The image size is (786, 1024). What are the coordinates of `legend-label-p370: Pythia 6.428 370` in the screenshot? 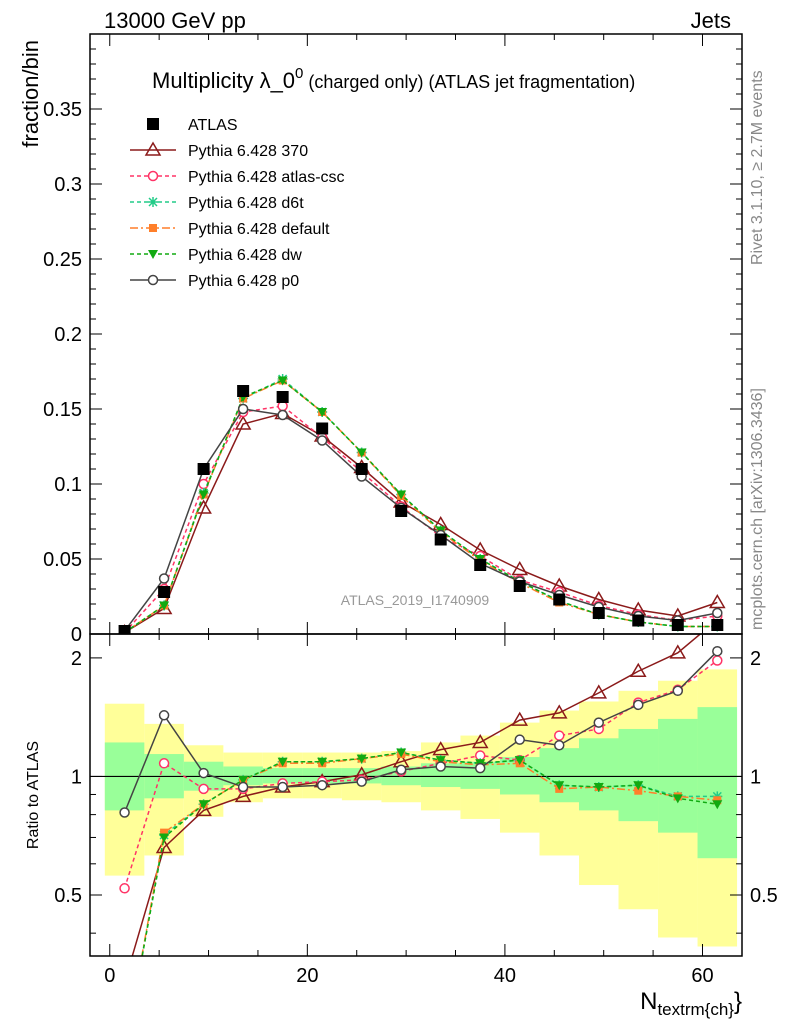 It's located at (248, 151).